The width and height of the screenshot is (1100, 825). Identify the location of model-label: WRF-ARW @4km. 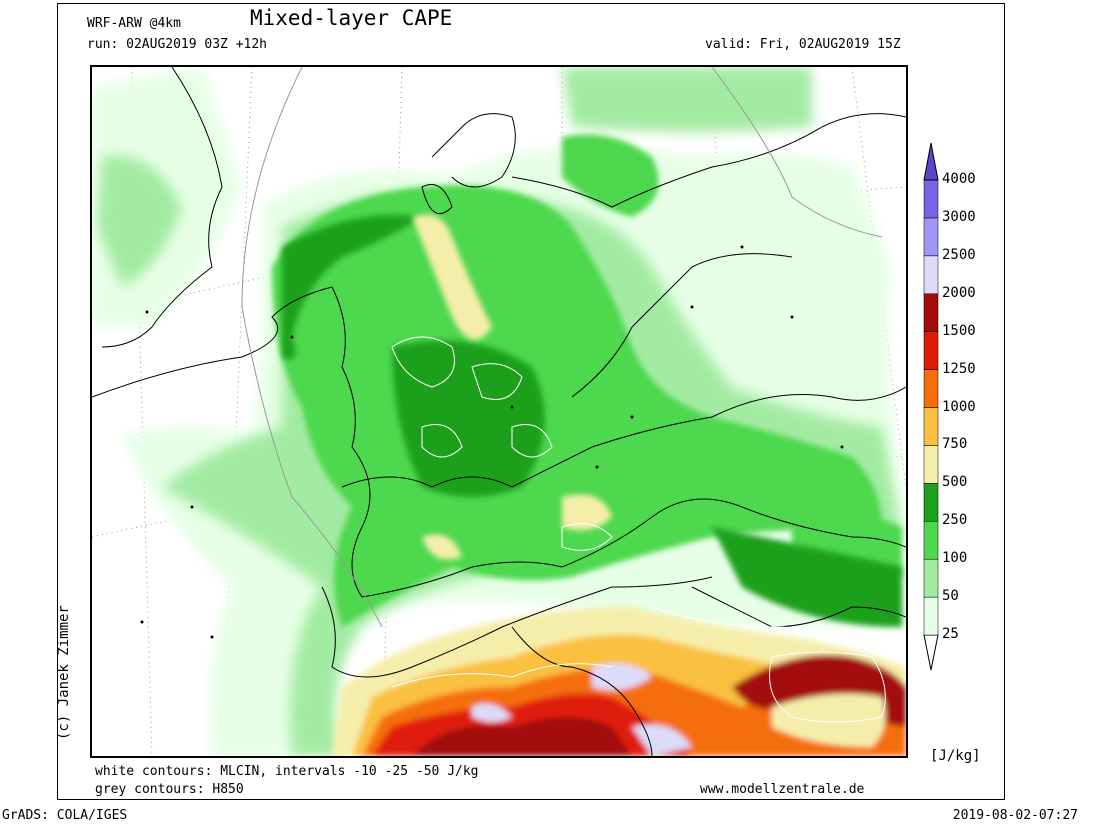
(134, 23).